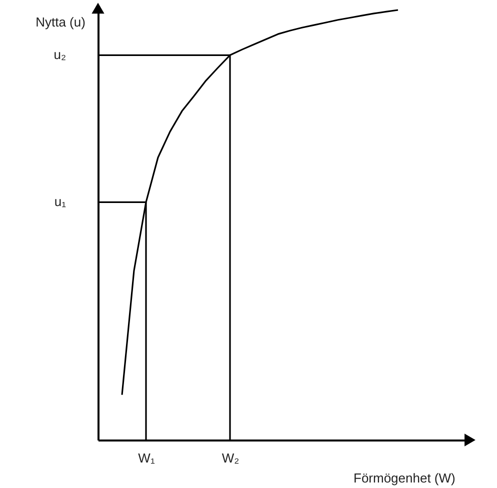  I want to click on text: u₂, so click(60, 54).